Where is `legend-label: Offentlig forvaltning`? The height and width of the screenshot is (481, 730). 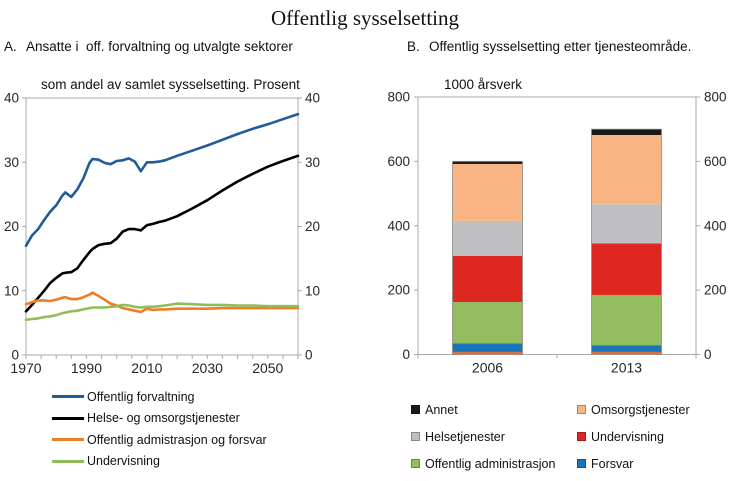
legend-label: Offentlig forvaltning is located at coordinates (141, 396).